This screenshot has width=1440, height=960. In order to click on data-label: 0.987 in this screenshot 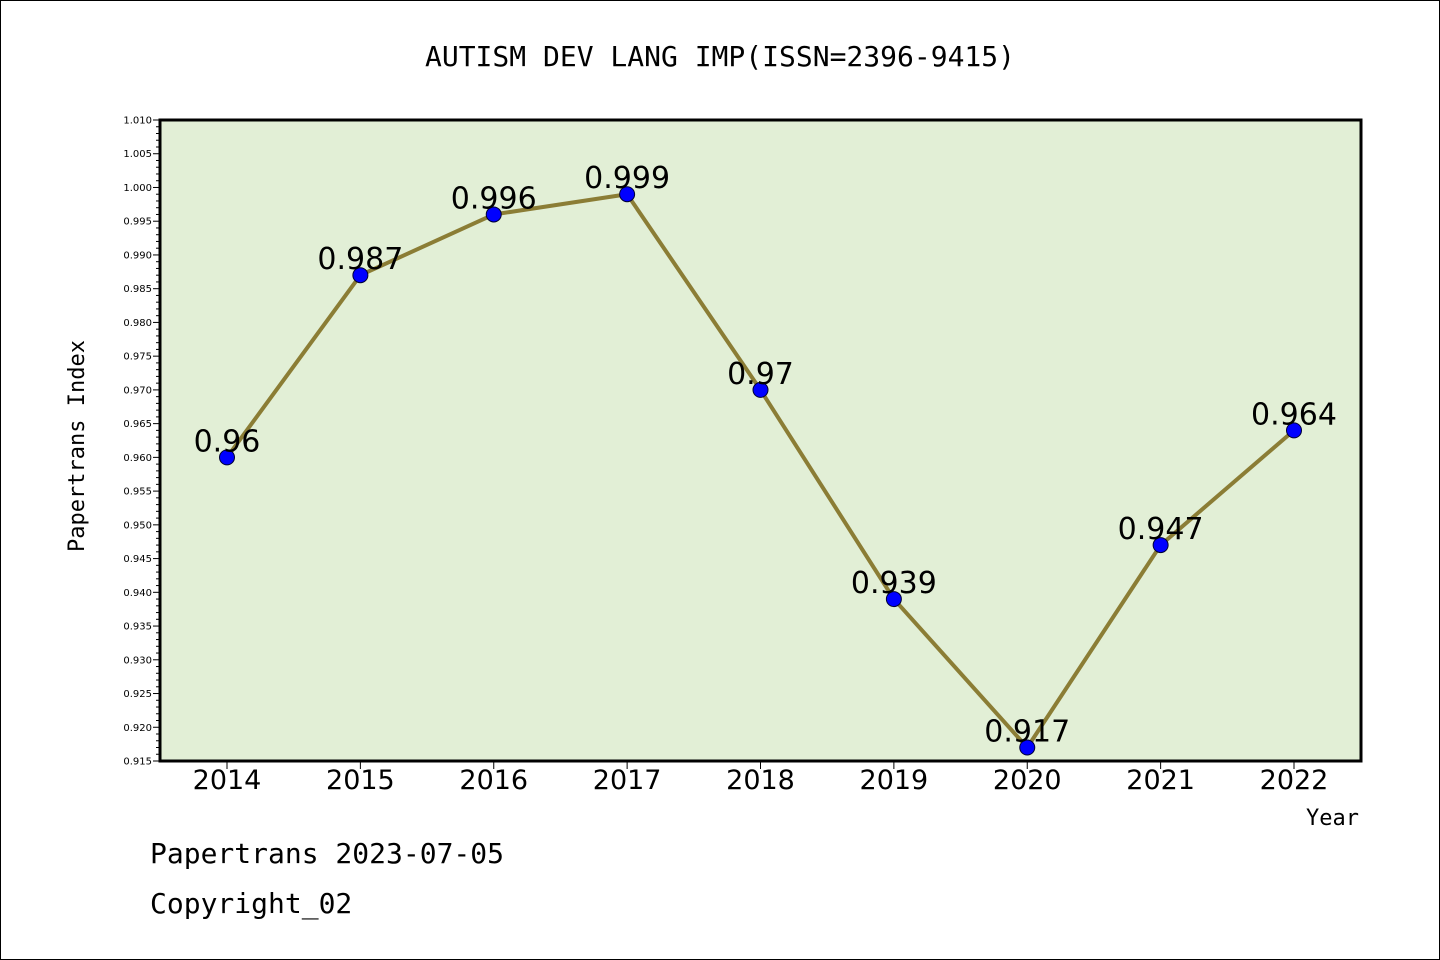, I will do `click(360, 259)`.